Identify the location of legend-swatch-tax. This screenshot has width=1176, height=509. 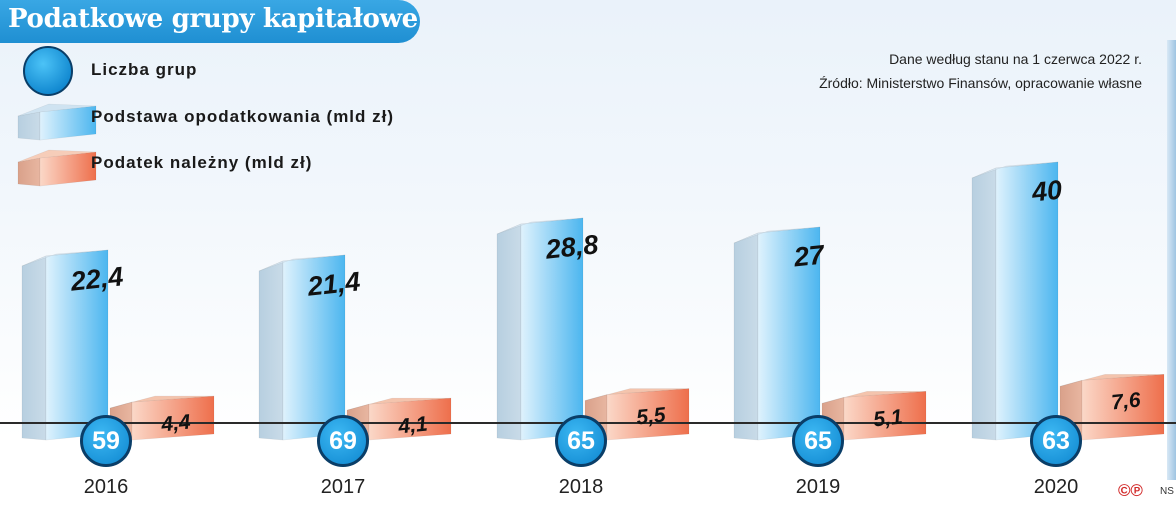
(57, 168).